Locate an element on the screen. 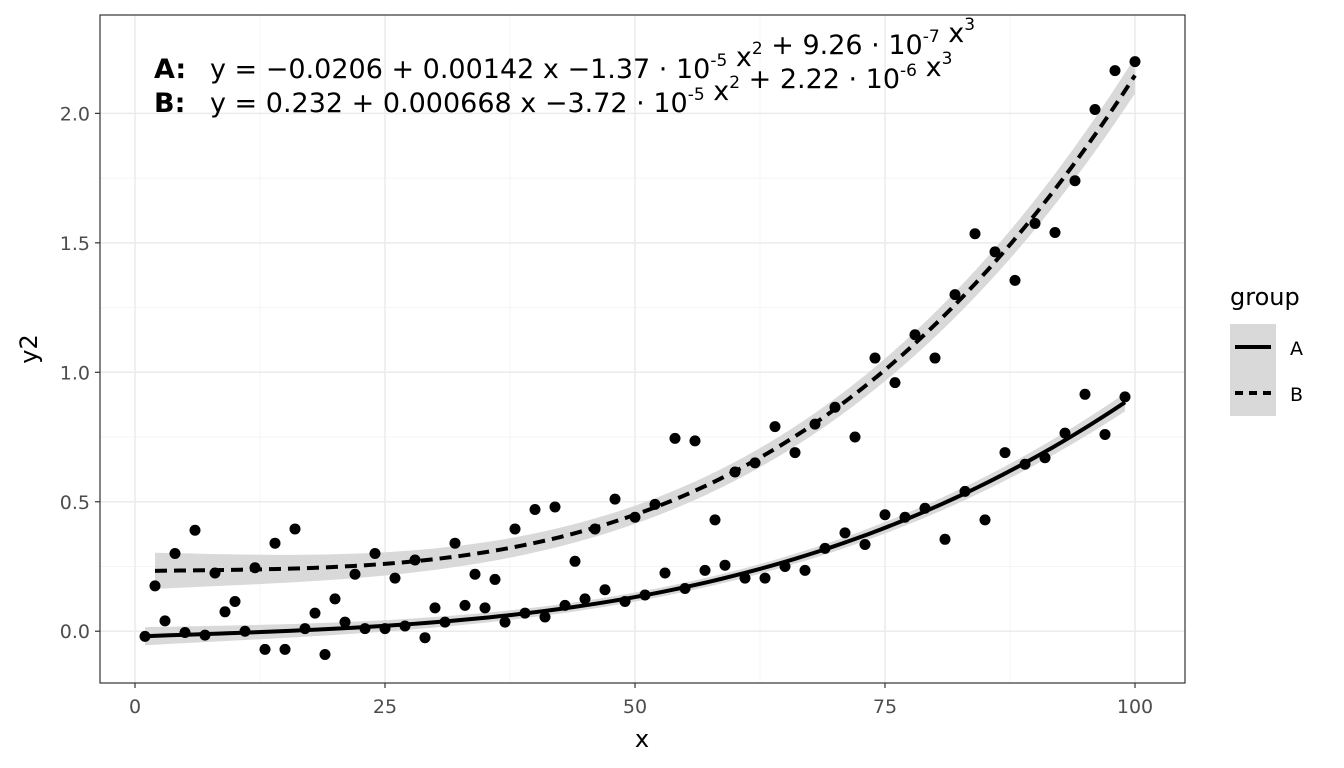 Image resolution: width=1344 pixels, height=768 pixels. equation-label-b: B: is located at coordinates (169, 103).